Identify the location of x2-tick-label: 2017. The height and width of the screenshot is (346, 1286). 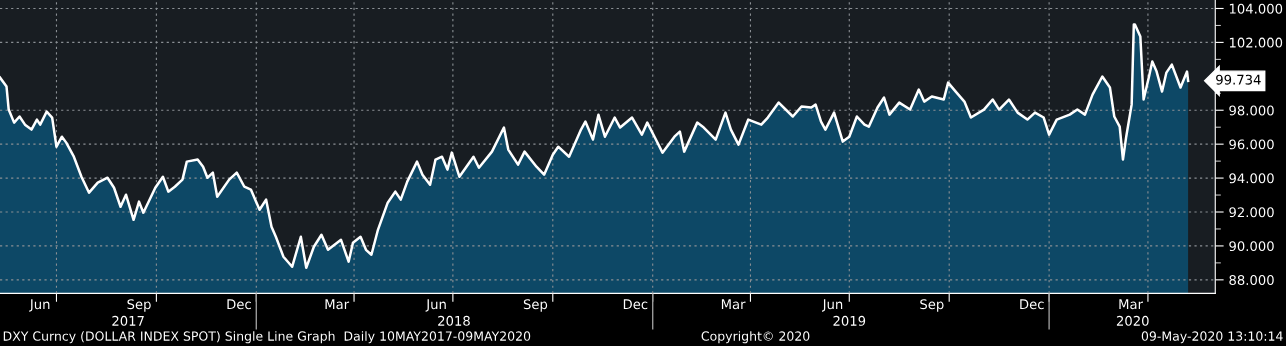
(128, 320).